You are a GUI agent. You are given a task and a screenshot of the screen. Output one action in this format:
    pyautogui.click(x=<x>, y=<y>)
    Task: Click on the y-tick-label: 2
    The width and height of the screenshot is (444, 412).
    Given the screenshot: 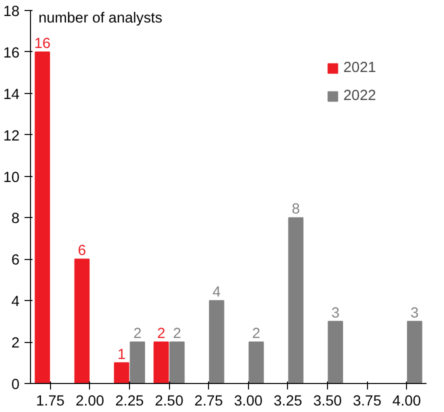 What is the action you would take?
    pyautogui.click(x=15, y=344)
    